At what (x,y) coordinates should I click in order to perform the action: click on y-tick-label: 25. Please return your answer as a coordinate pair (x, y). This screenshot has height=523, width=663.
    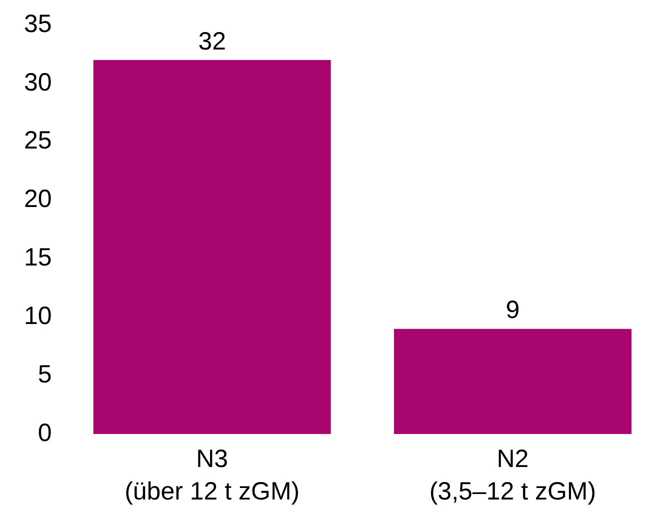
    Looking at the image, I should click on (38, 140).